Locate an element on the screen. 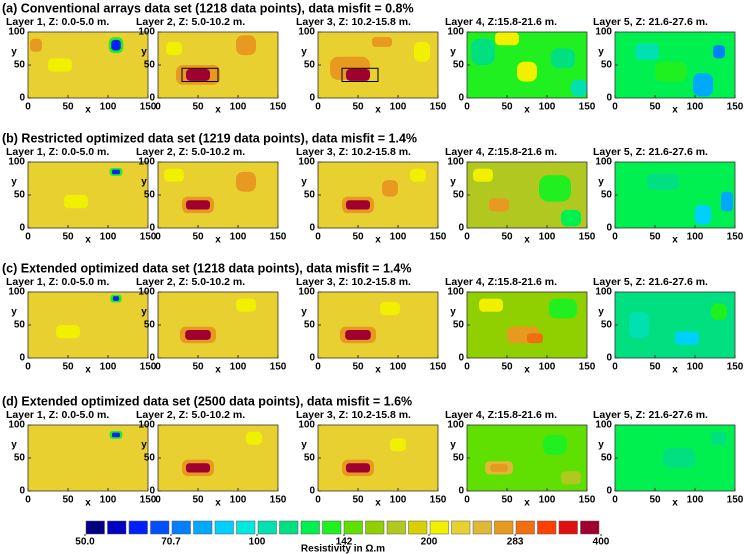 This screenshot has width=756, height=554. colorbar-tick-label: 142 is located at coordinates (344, 542).